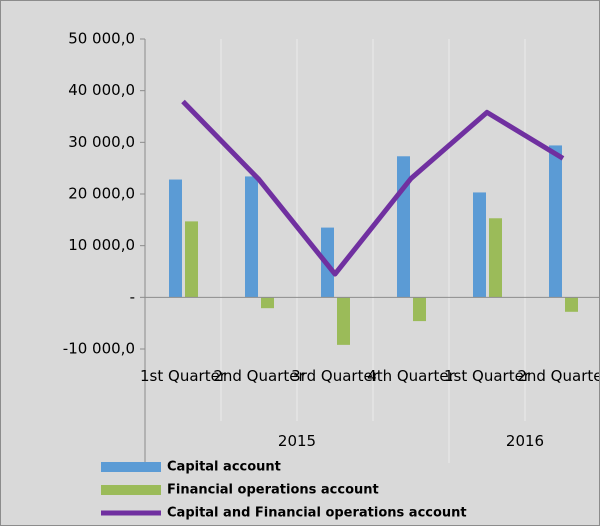 This screenshot has height=526, width=600. Describe the element at coordinates (224, 467) in the screenshot. I see `legend-label: Capital account` at that location.